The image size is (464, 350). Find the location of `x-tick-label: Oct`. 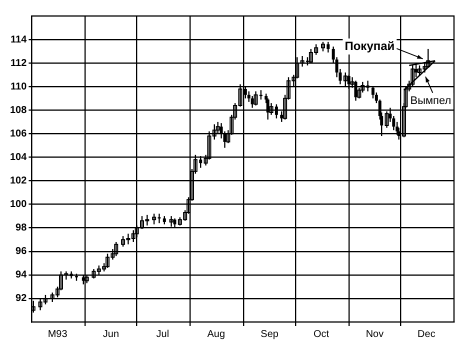

x-tick-label: Oct is located at coordinates (321, 334).